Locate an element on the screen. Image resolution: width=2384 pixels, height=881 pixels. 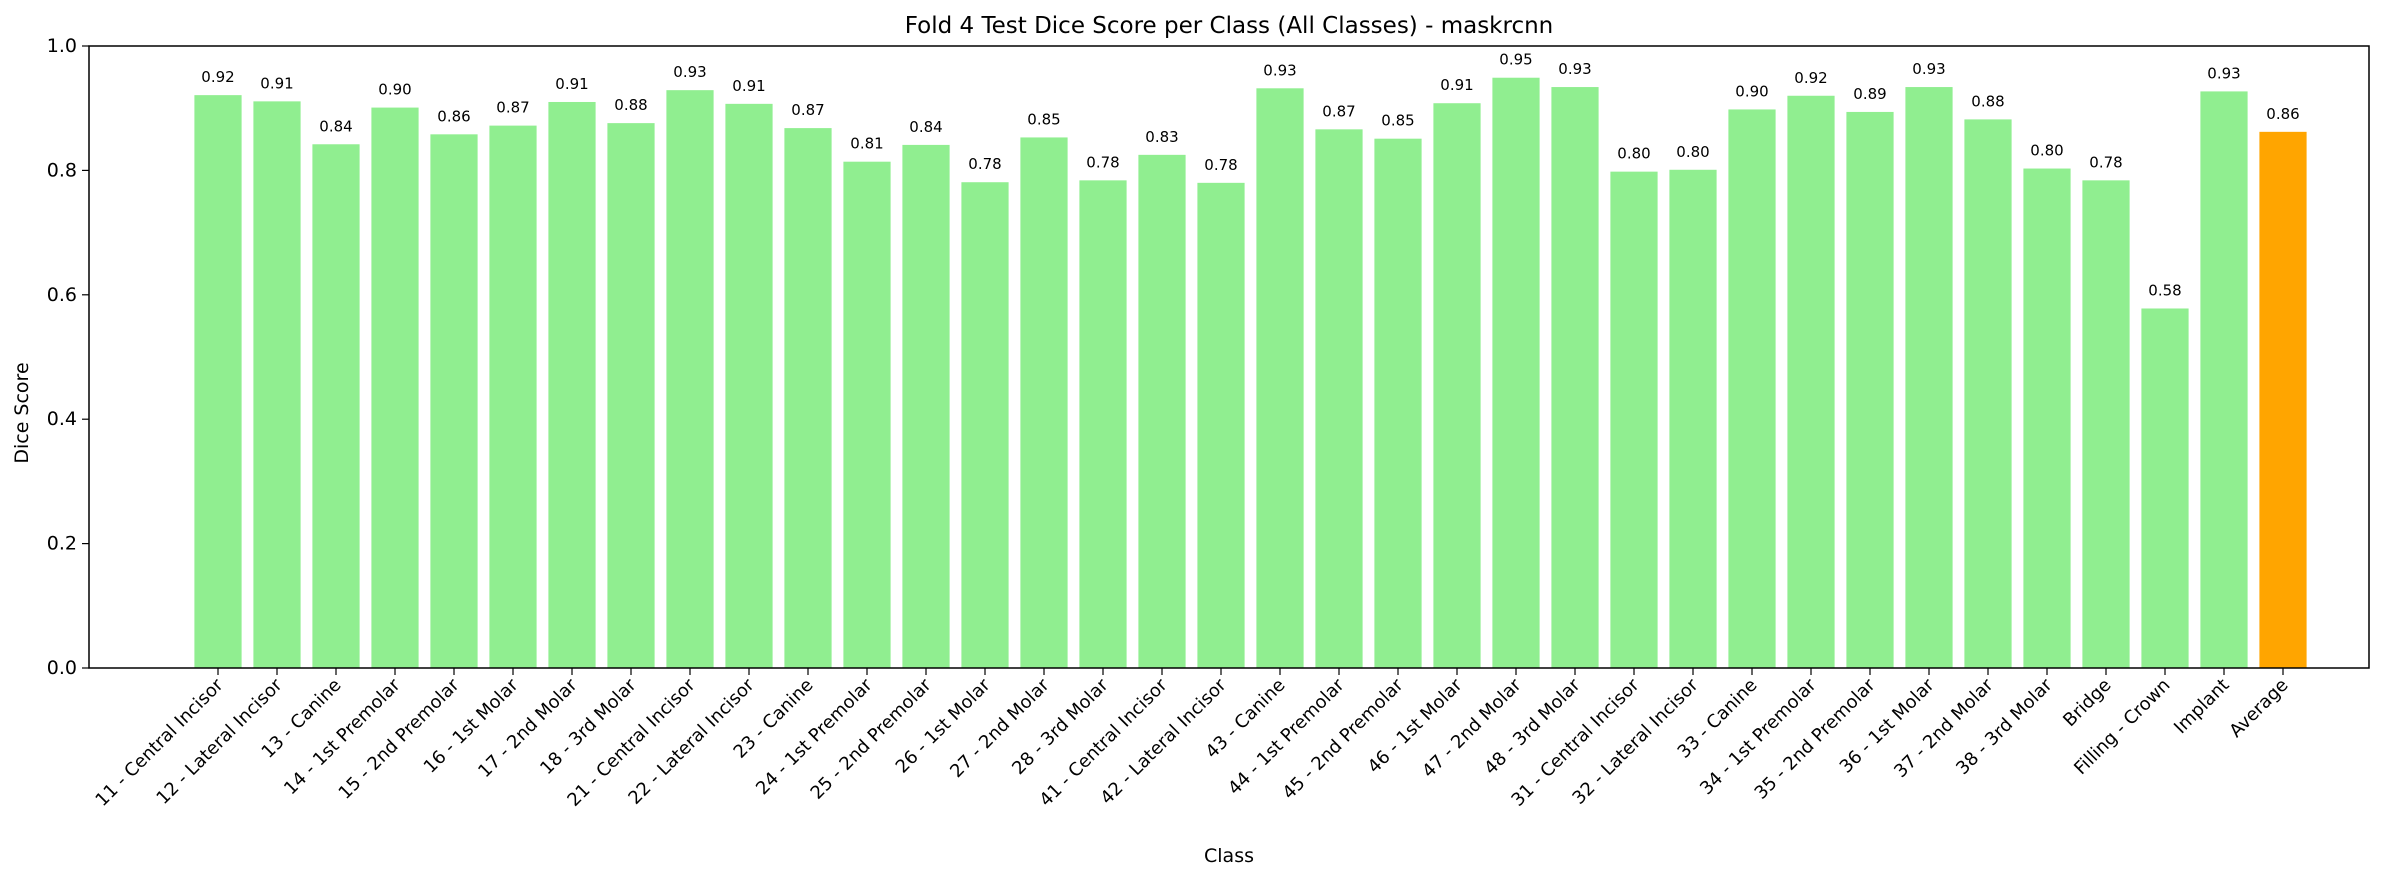
value-label-15: 0.85 is located at coordinates (1043, 119).